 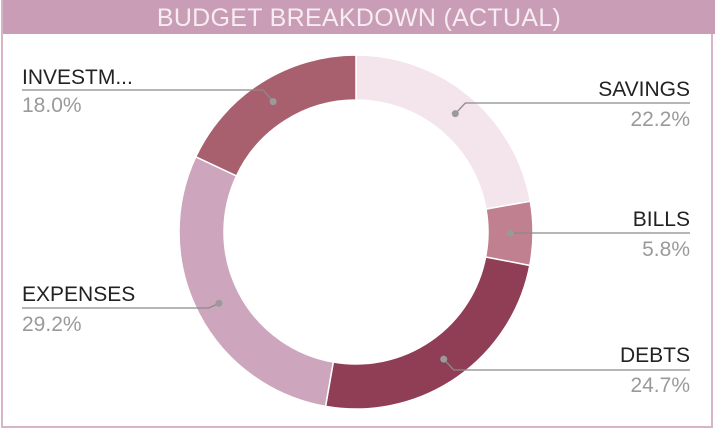 I want to click on chart-title: BUDGET BREAKDOWN (ACTUAL), so click(x=359, y=18).